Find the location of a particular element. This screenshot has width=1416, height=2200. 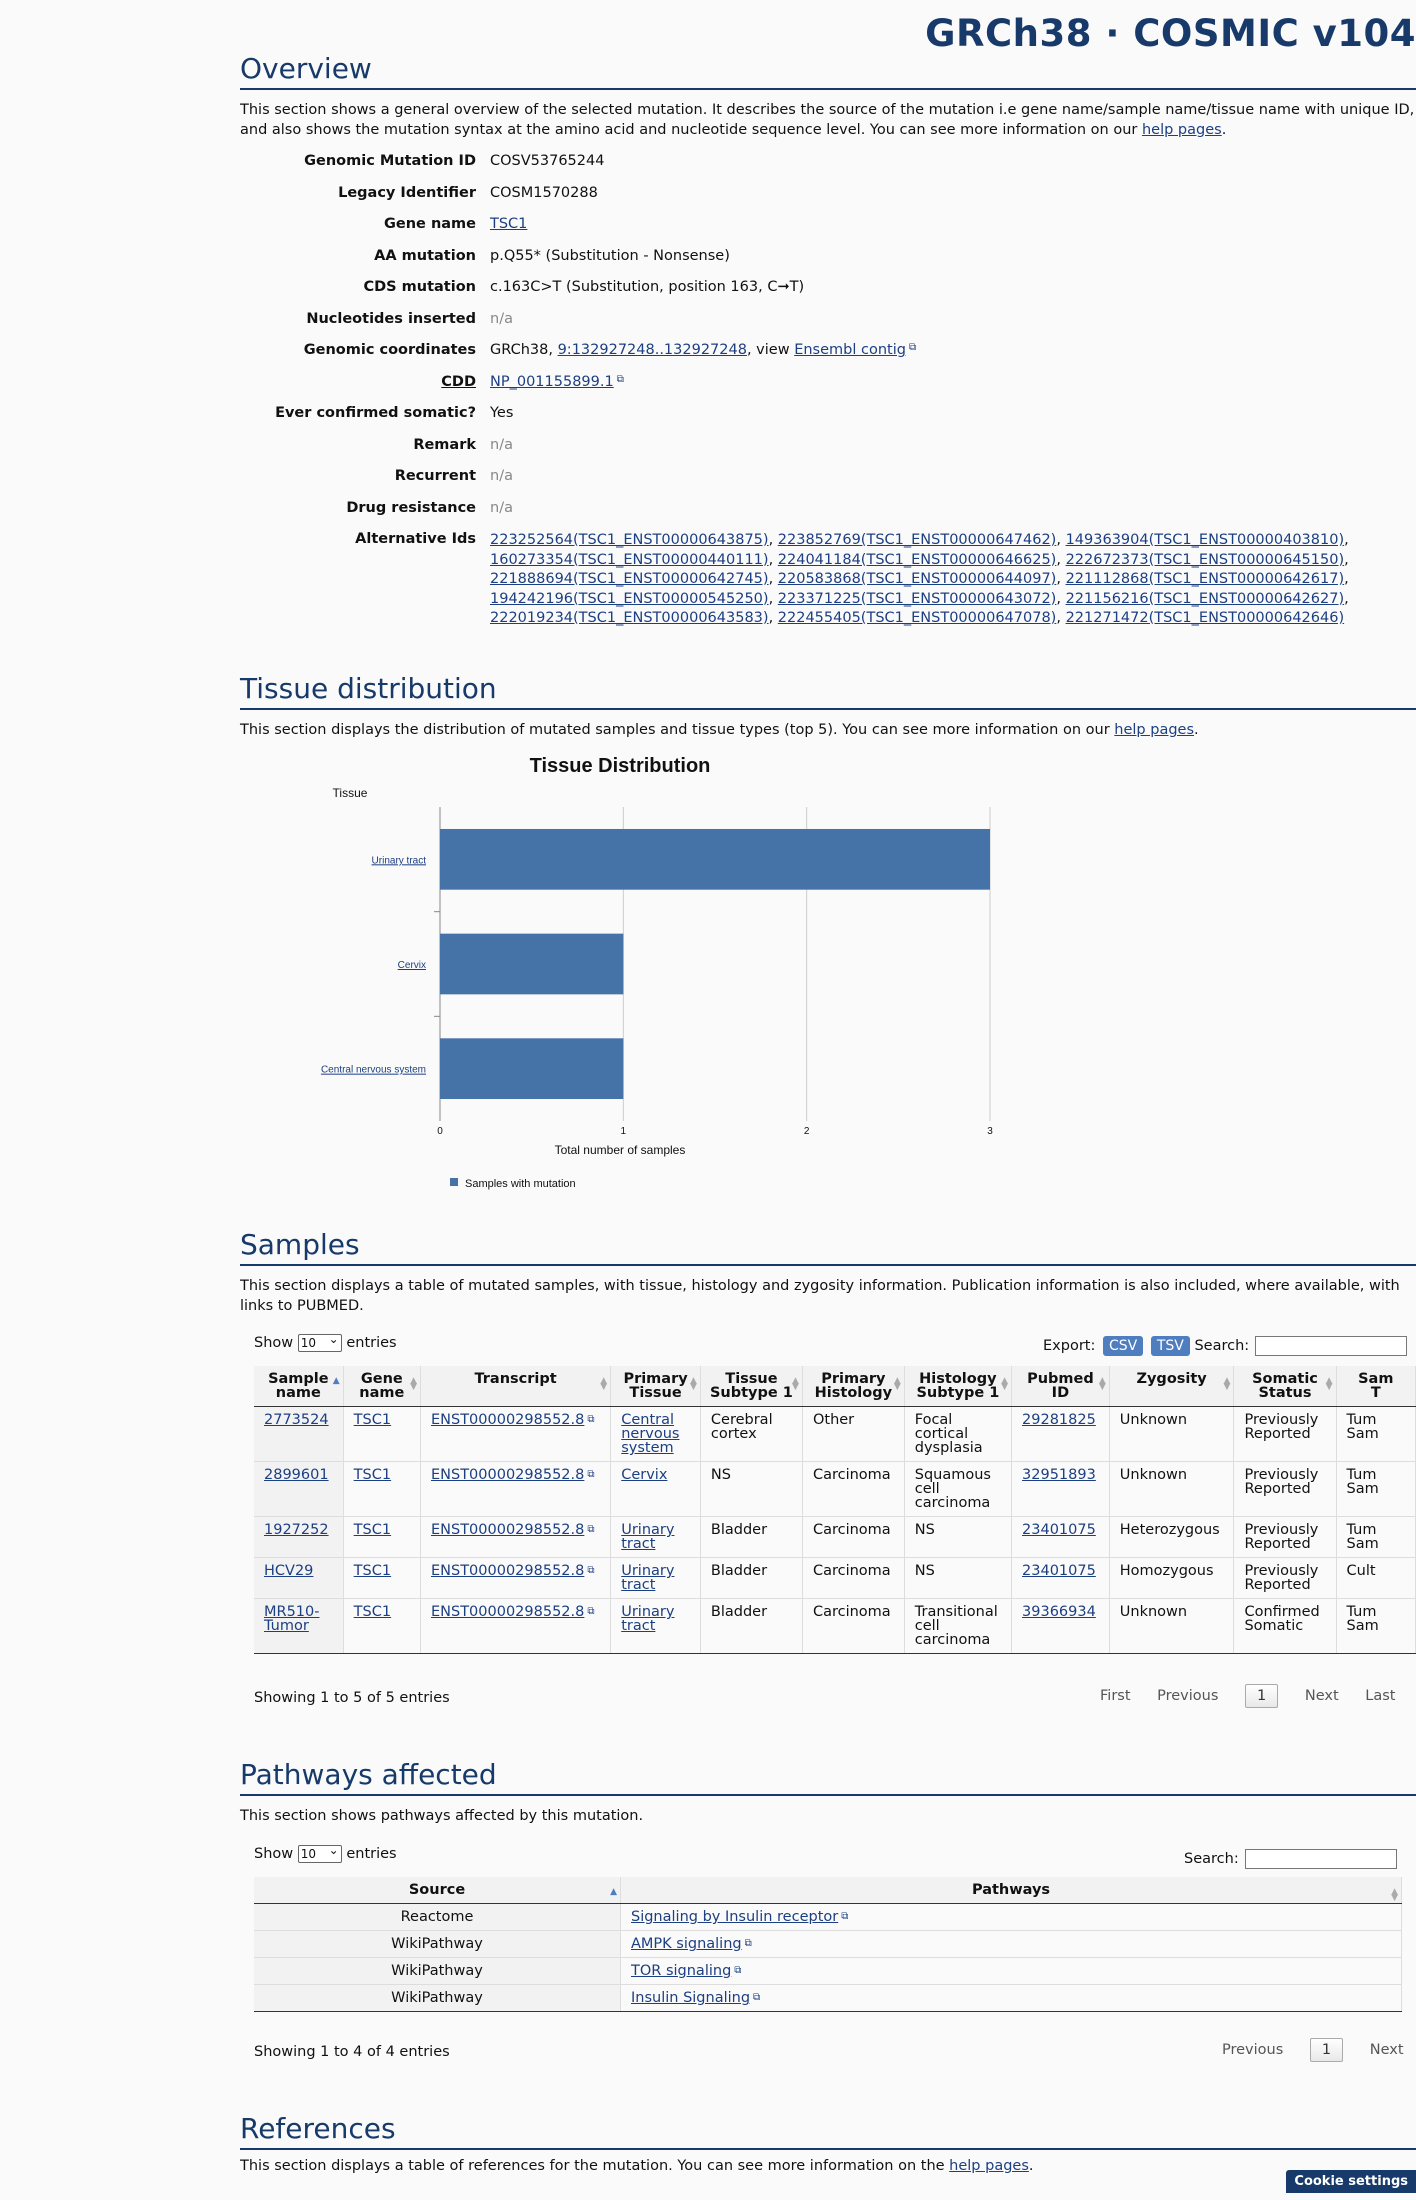

sample-link: Tumor is located at coordinates (286, 1626).